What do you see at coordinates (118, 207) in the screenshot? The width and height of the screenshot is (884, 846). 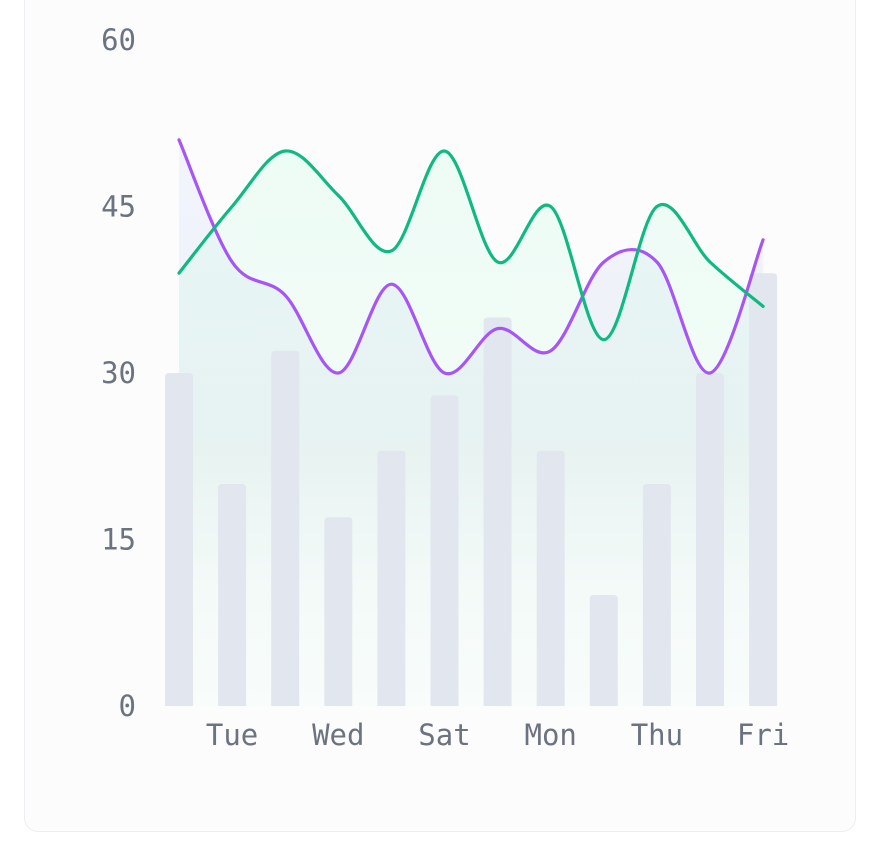 I see `y-tick-label: 45` at bounding box center [118, 207].